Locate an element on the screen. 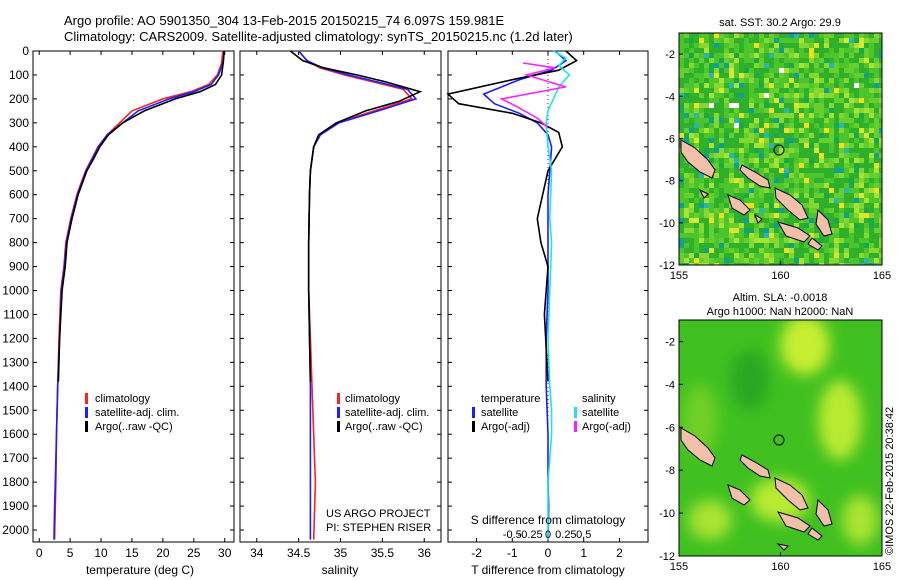 This screenshot has width=900, height=580. legend-label-t-satellite: satellite is located at coordinates (499, 413).